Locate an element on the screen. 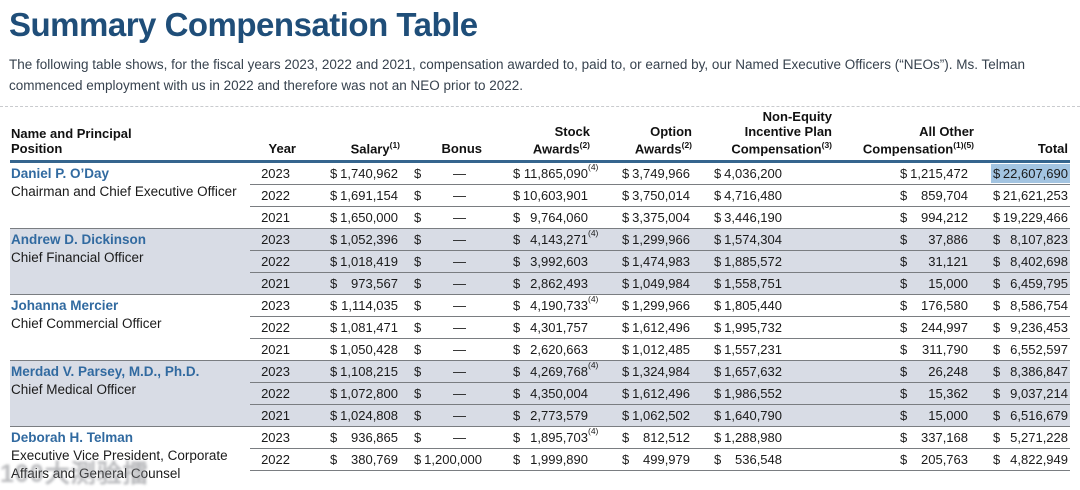 The image size is (1080, 490). year-cell: 2021 is located at coordinates (274, 218).